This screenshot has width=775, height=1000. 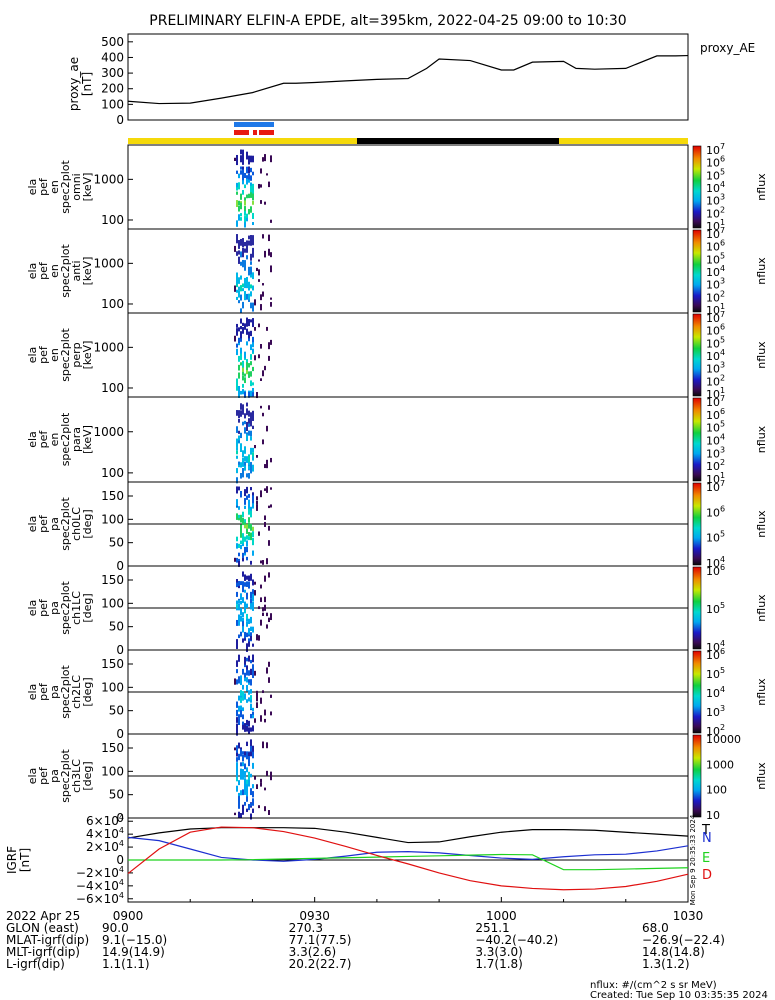 I want to click on ae-ytick-label: 300, so click(x=112, y=73).